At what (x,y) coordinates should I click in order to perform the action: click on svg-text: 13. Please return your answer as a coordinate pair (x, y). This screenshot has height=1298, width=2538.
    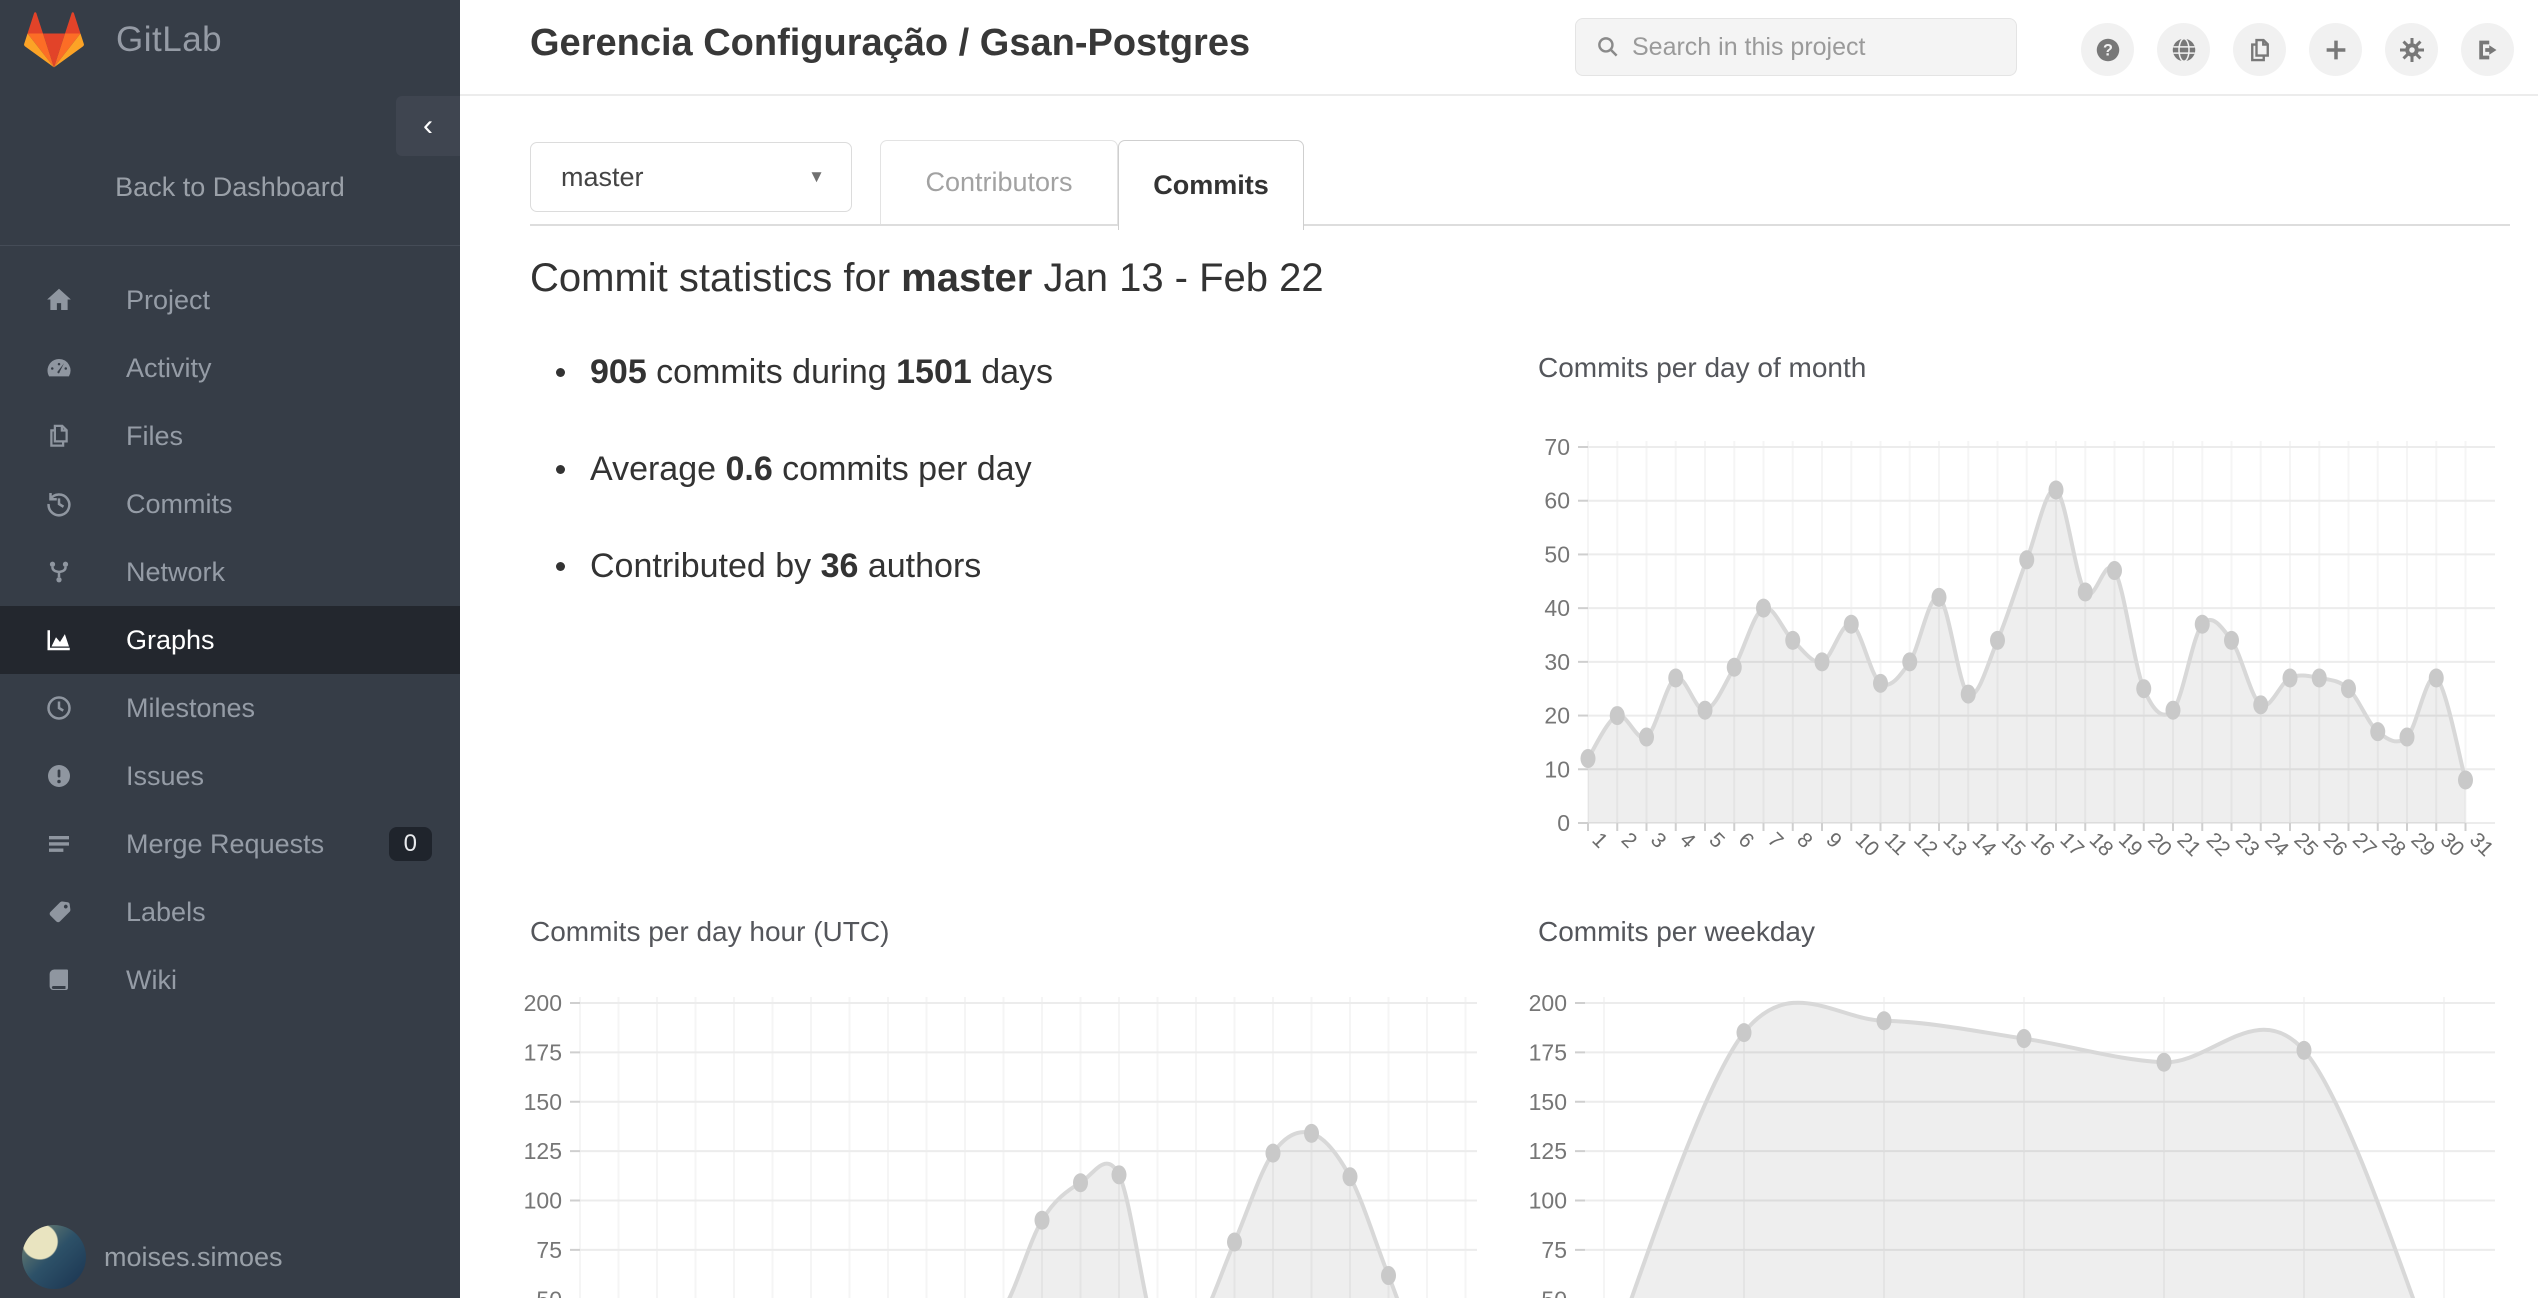
    Looking at the image, I should click on (1954, 844).